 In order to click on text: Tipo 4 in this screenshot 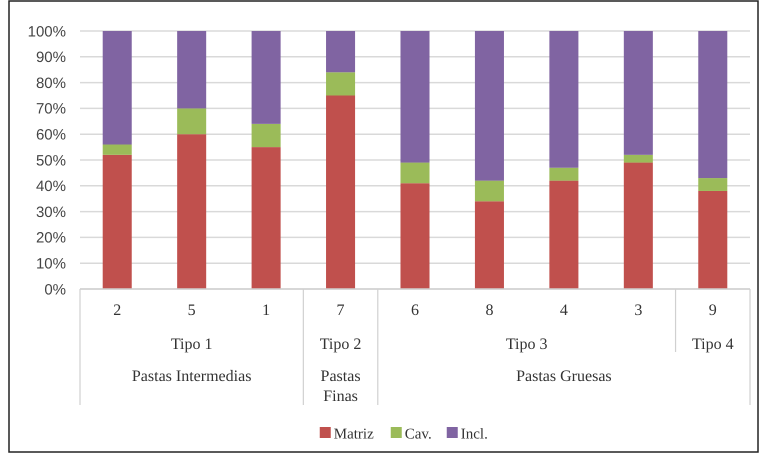, I will do `click(713, 344)`.